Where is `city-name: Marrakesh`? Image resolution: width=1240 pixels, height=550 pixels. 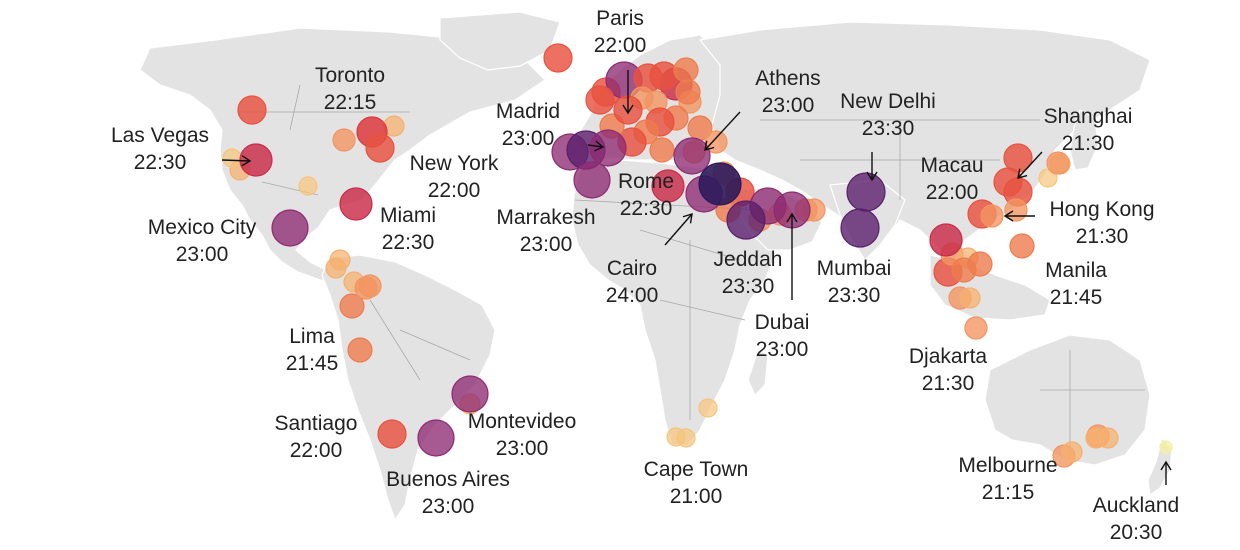 city-name: Marrakesh is located at coordinates (545, 217).